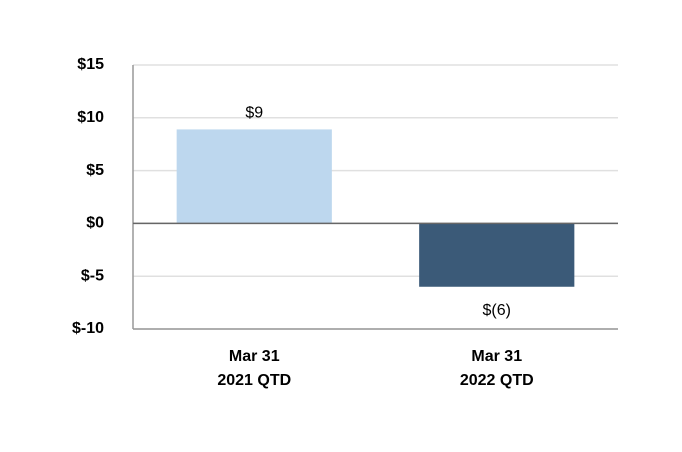  What do you see at coordinates (90, 64) in the screenshot?
I see `y-tick-label: $15` at bounding box center [90, 64].